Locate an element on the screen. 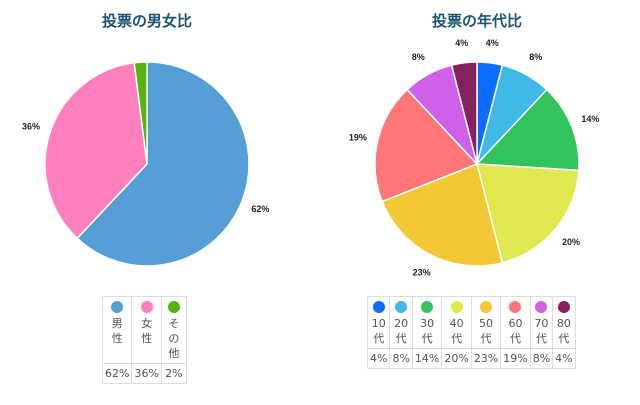 Image resolution: width=640 pixels, height=405 pixels. legend-value-other: 2% is located at coordinates (173, 373).